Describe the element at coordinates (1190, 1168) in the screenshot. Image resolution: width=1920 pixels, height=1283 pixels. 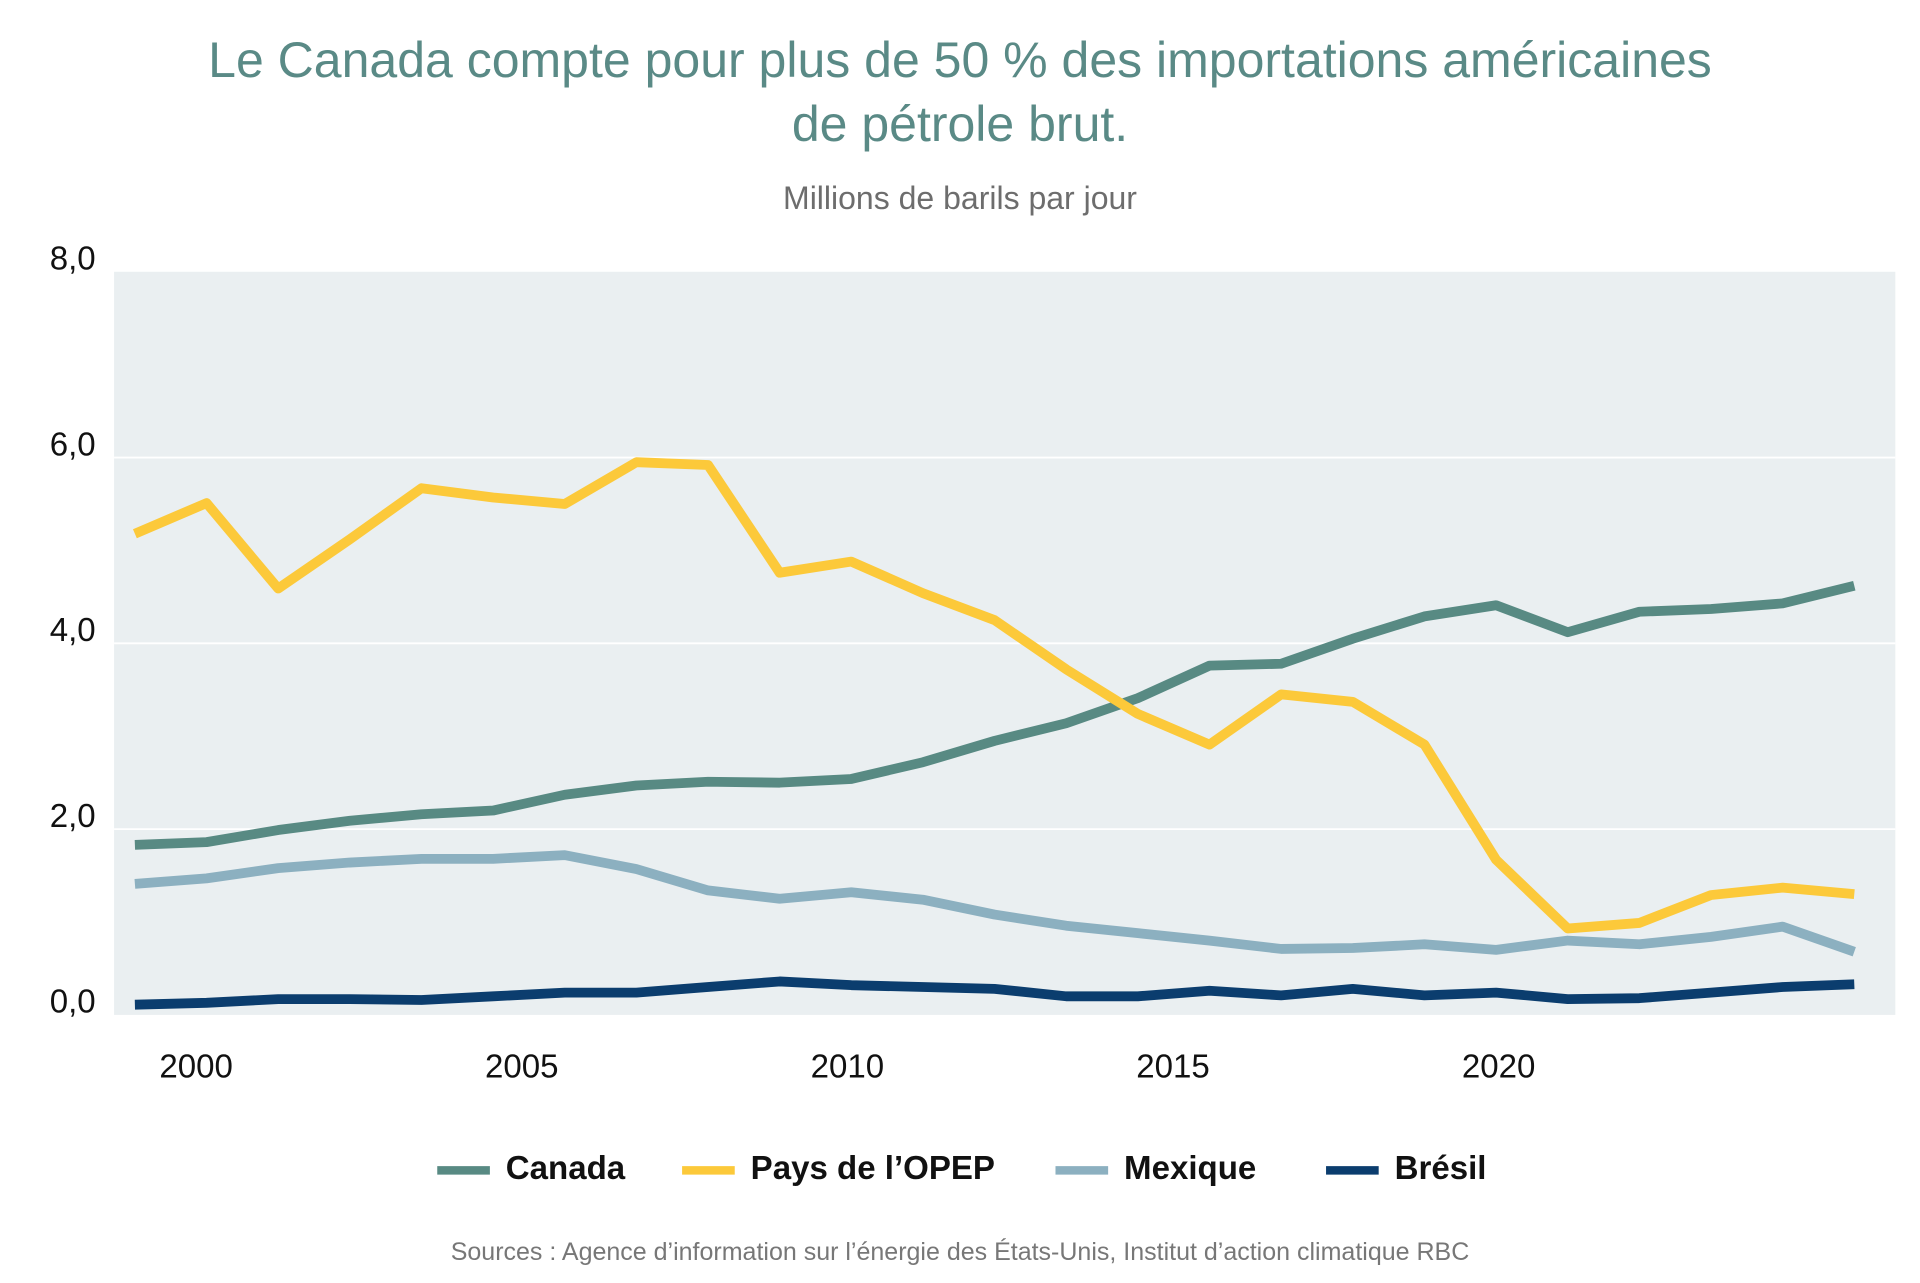
I see `legend-label: Mexique` at that location.